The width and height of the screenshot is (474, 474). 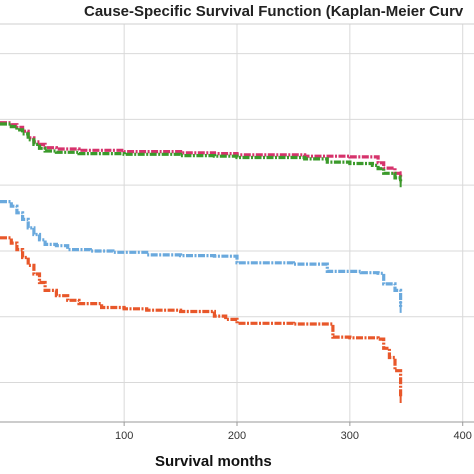 What do you see at coordinates (124, 436) in the screenshot?
I see `x-tick-label-0: 100` at bounding box center [124, 436].